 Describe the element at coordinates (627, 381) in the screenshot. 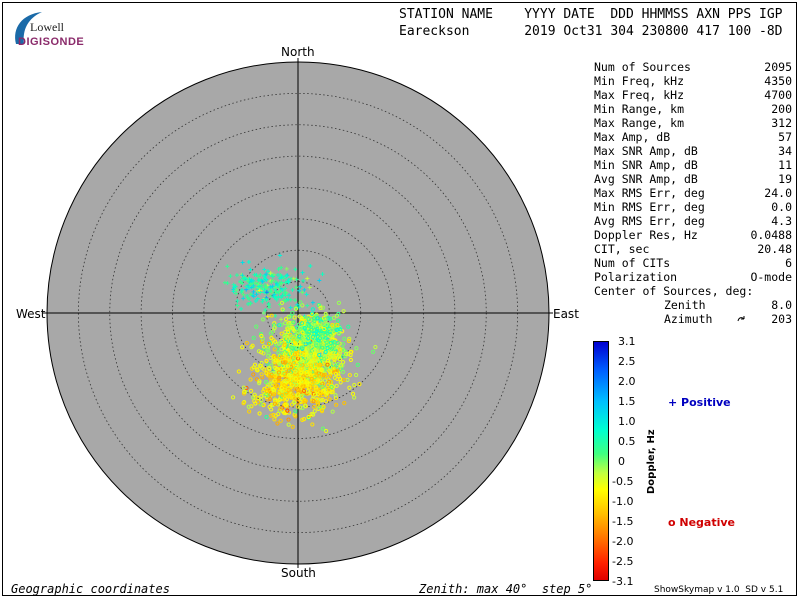

I see `colorbar-tick-label: 2.0` at that location.